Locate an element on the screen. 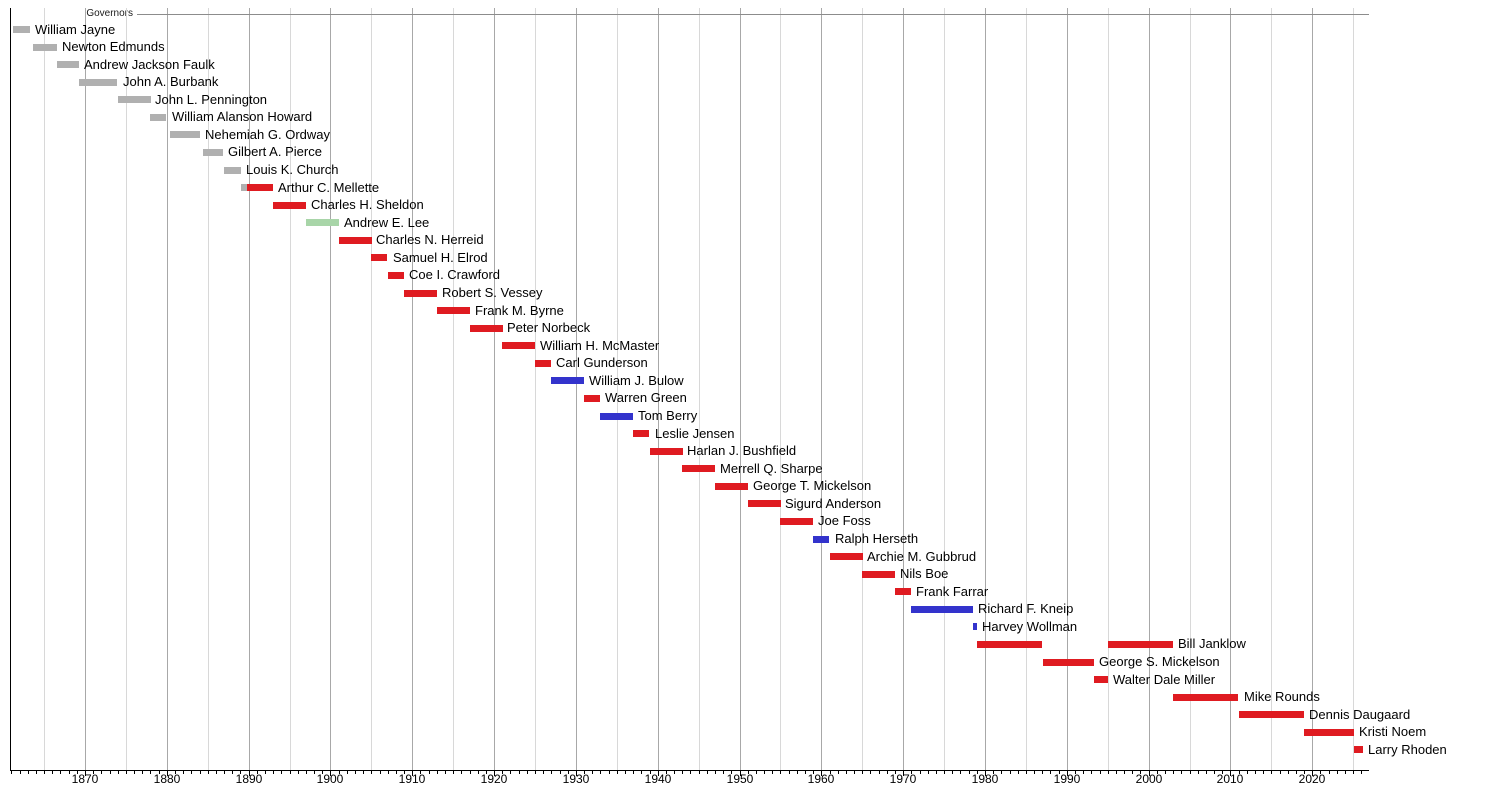 The image size is (1500, 786). governor-name-label: Harlan J. Bushfield is located at coordinates (742, 450).